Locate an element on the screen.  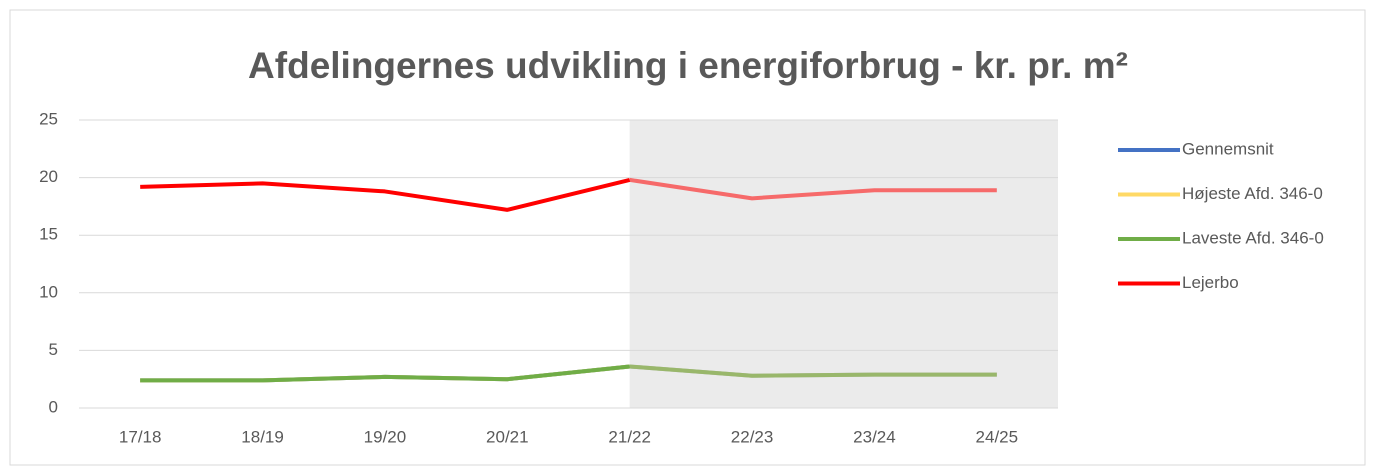
y-tick-label: 20 is located at coordinates (48, 176).